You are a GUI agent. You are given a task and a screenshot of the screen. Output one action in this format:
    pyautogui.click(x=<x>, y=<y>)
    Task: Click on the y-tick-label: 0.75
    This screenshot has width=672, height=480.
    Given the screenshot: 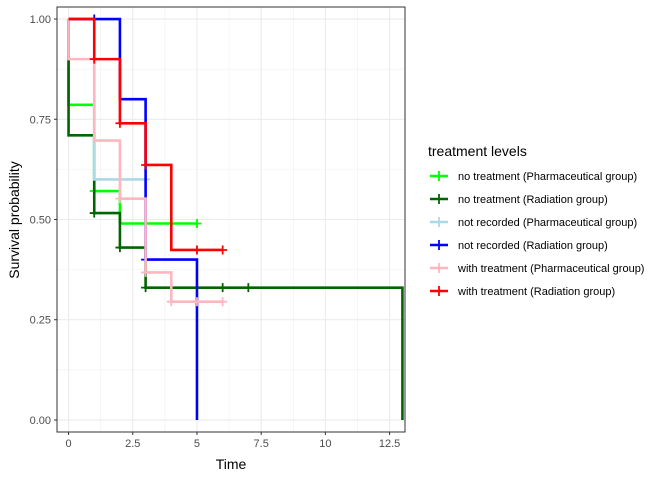 What is the action you would take?
    pyautogui.click(x=40, y=120)
    